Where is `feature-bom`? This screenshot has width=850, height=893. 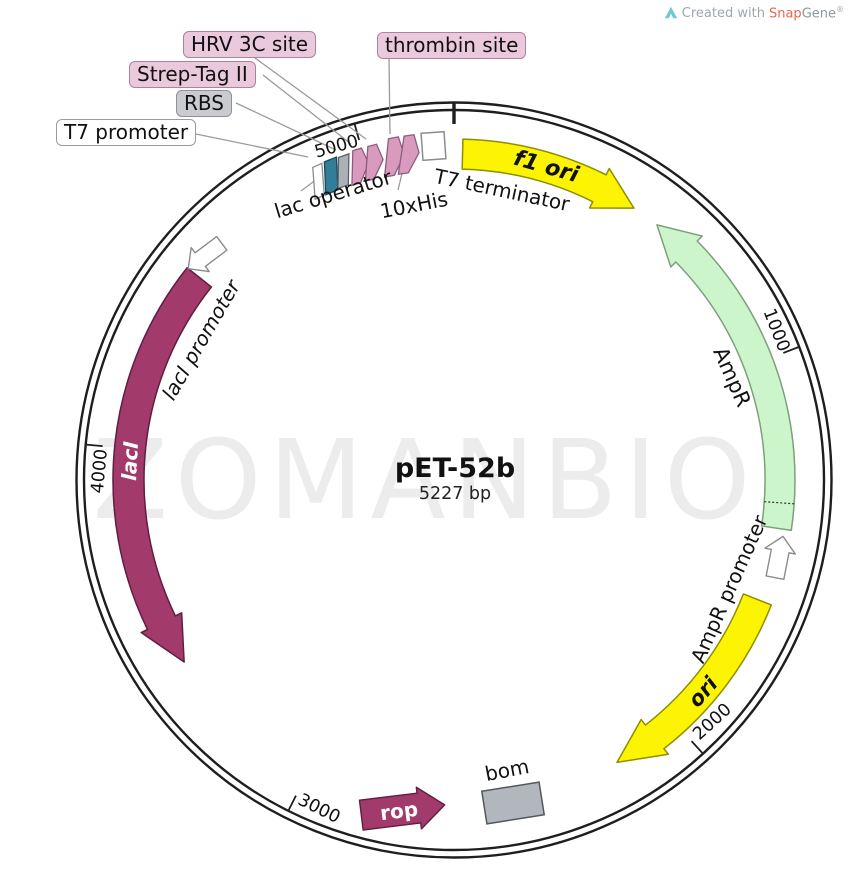
feature-bom is located at coordinates (513, 803).